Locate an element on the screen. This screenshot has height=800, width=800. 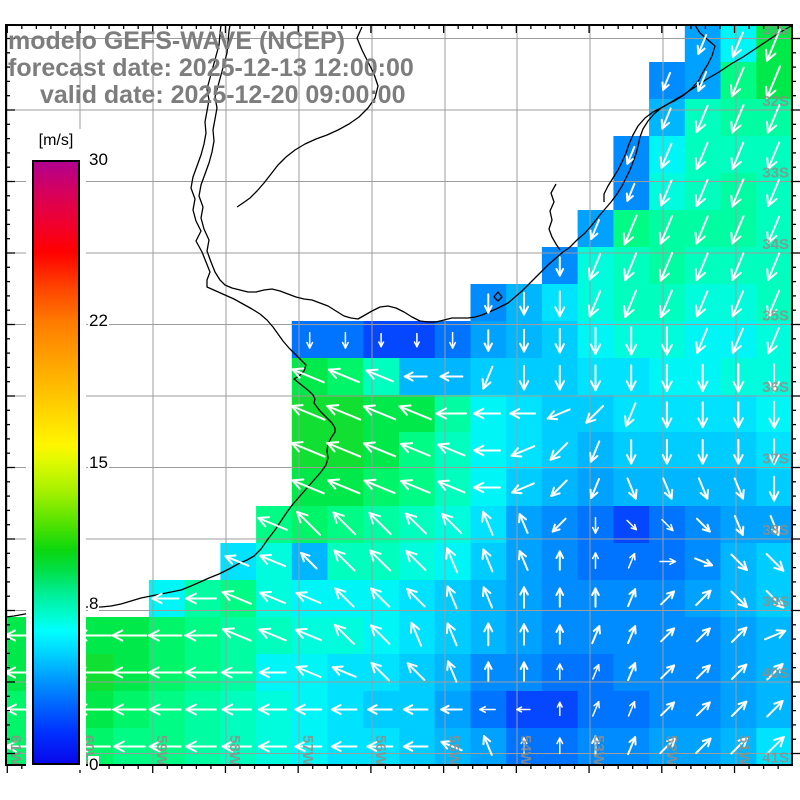
colorbar-tick-label: 22 is located at coordinates (98, 321).